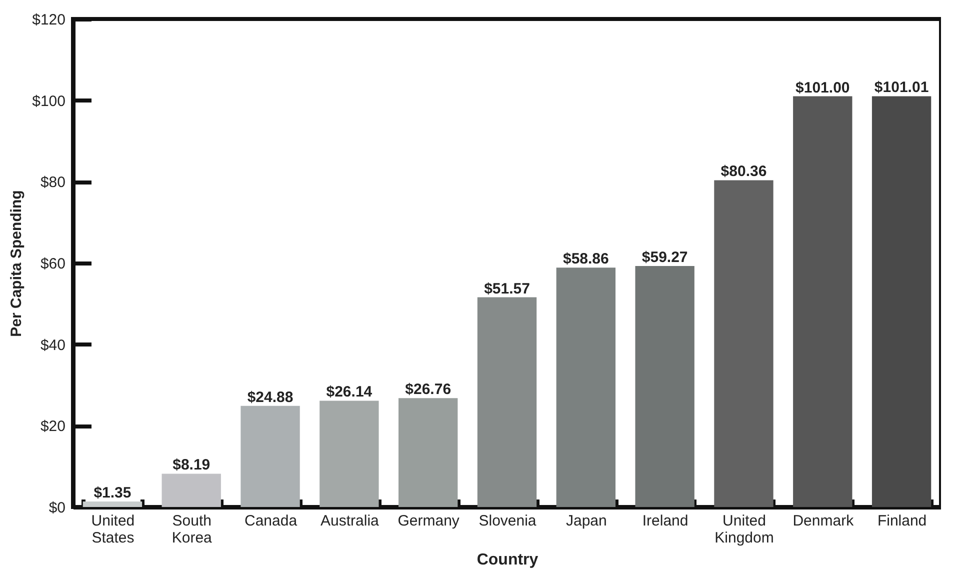 Image resolution: width=966 pixels, height=571 pixels. Describe the element at coordinates (507, 560) in the screenshot. I see `x-axis-title: Country` at that location.